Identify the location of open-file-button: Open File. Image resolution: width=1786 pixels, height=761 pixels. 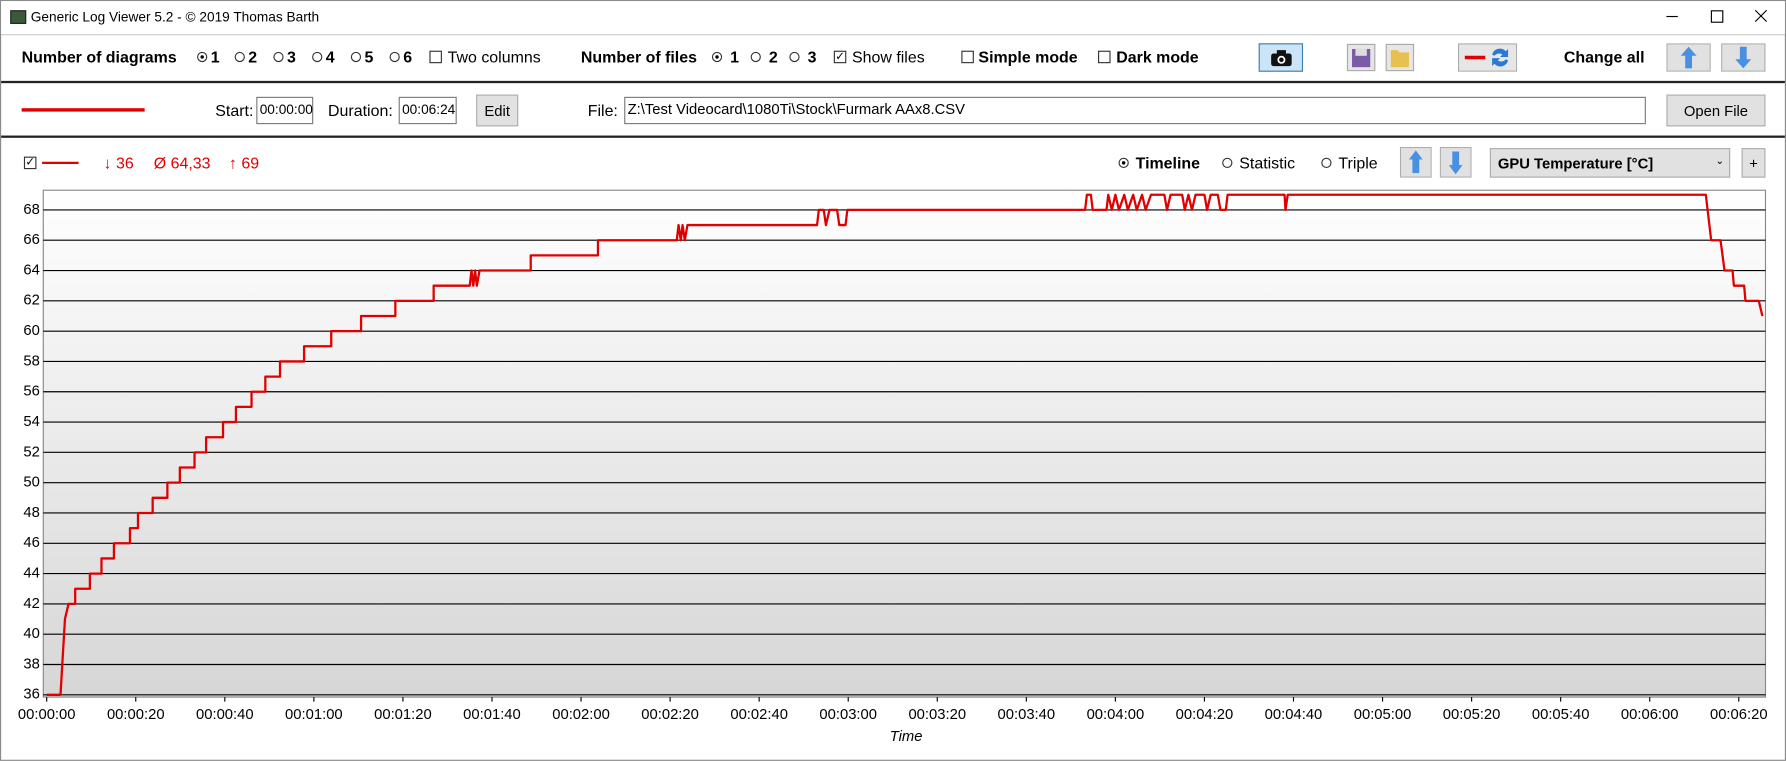
(1716, 110).